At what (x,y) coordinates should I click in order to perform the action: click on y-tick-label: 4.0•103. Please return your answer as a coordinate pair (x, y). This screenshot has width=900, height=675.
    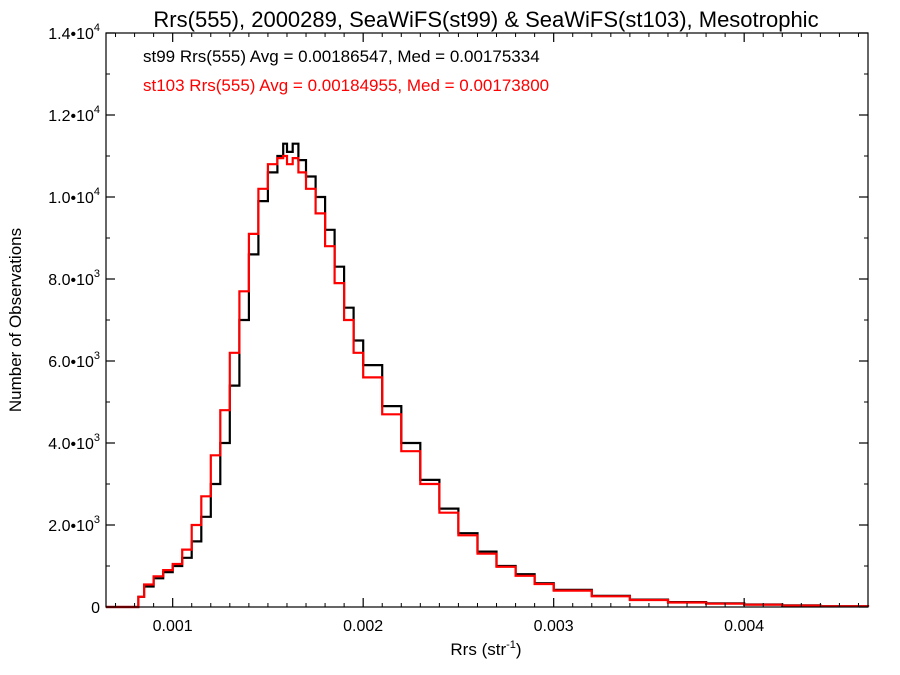
    Looking at the image, I should click on (74, 442).